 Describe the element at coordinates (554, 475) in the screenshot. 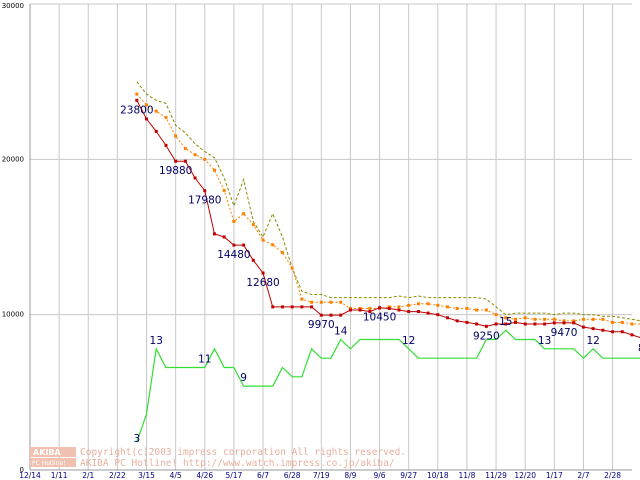

I see `x-tick-label: 1/17` at that location.